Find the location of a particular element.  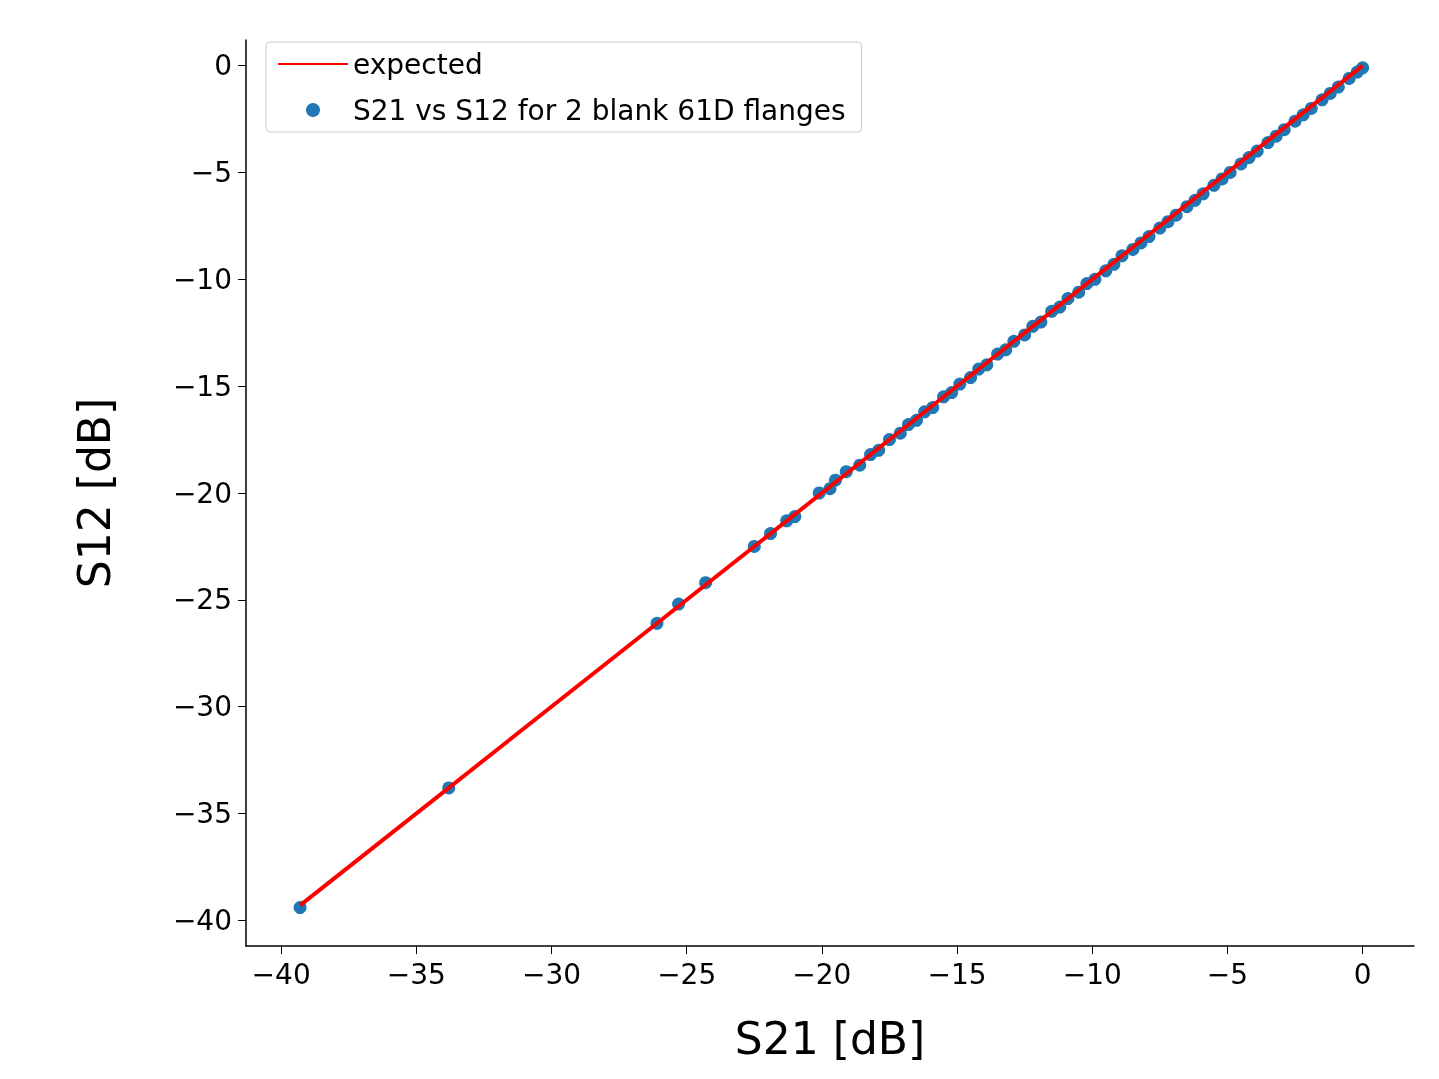

x-tick-label: −20 is located at coordinates (822, 974).